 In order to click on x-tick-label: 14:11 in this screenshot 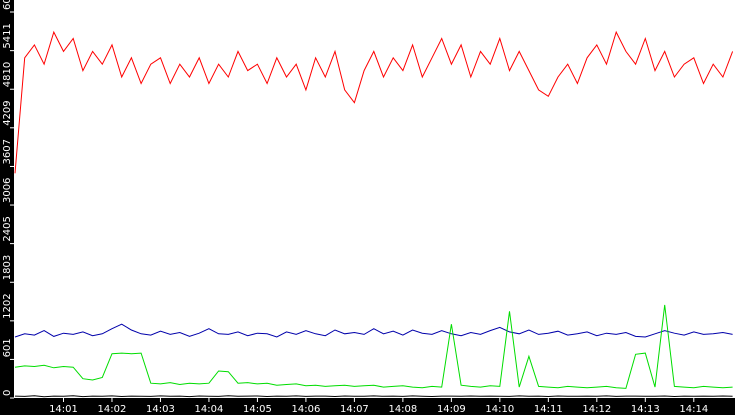, I will do `click(548, 409)`.